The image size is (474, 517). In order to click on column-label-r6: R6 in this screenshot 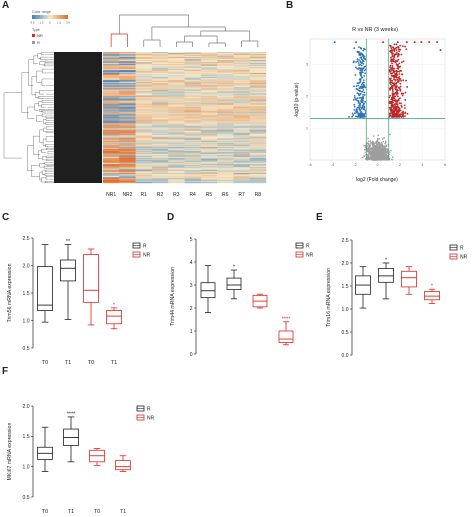, I will do `click(225, 195)`.